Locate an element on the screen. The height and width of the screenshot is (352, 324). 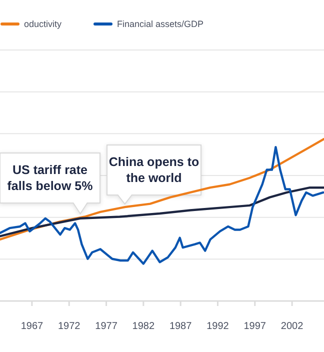
x-tick-label: 1982 is located at coordinates (143, 326).